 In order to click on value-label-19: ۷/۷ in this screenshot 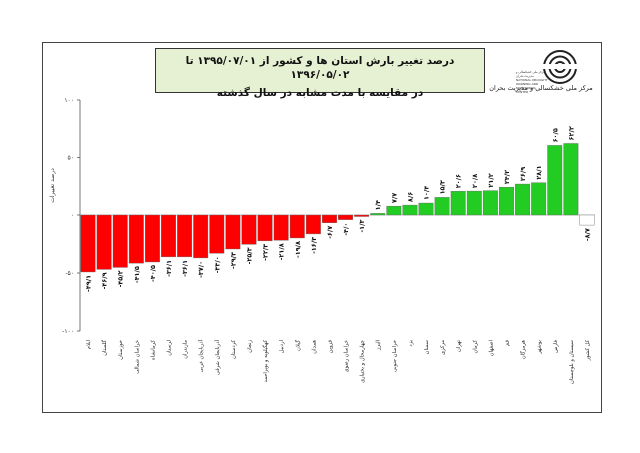, I will do `click(394, 198)`.